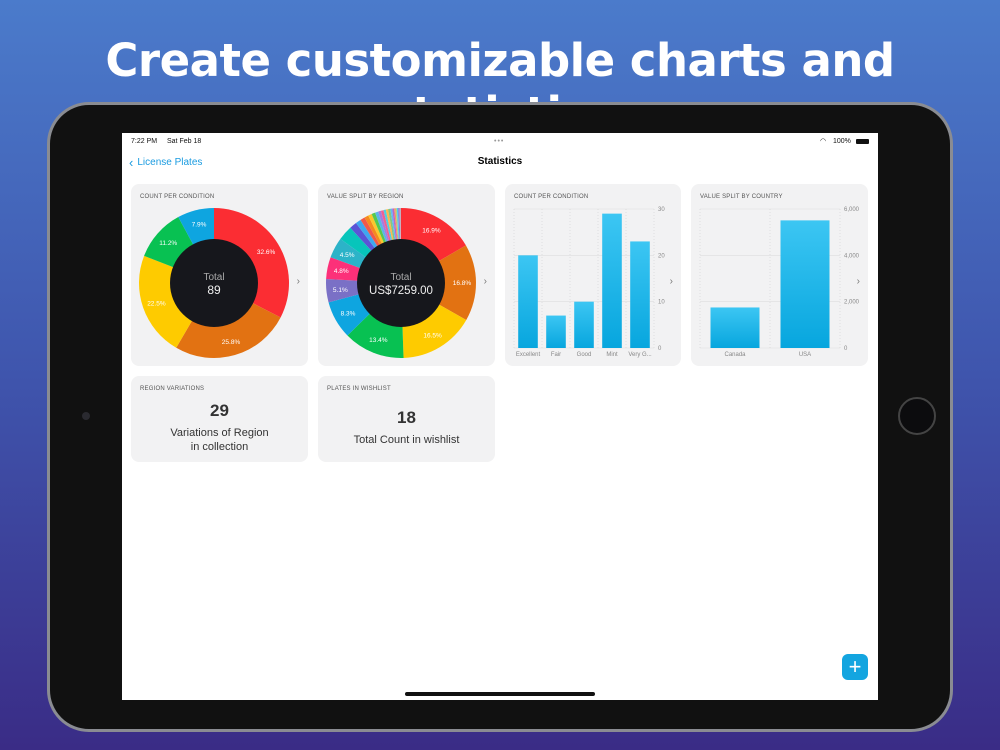 This screenshot has height=750, width=1000. What do you see at coordinates (170, 162) in the screenshot?
I see `back-label: License Plates` at bounding box center [170, 162].